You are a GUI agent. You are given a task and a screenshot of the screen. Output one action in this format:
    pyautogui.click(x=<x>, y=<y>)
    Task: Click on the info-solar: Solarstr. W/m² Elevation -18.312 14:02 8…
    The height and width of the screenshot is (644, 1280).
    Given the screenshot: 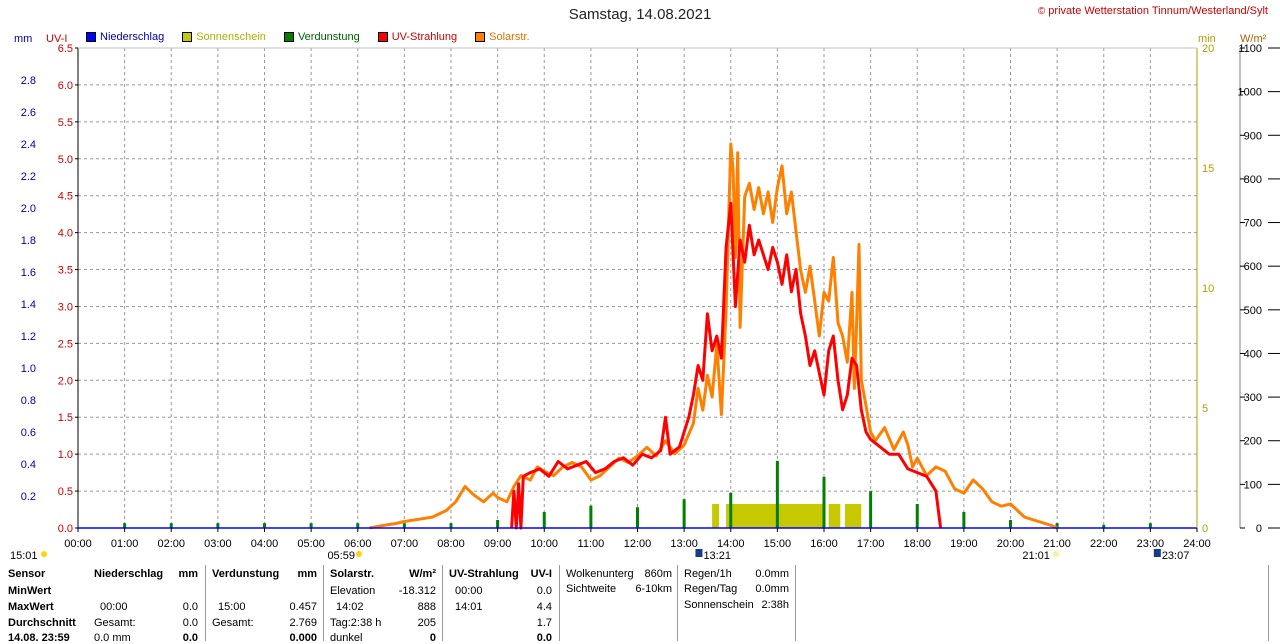 What is the action you would take?
    pyautogui.click(x=384, y=604)
    